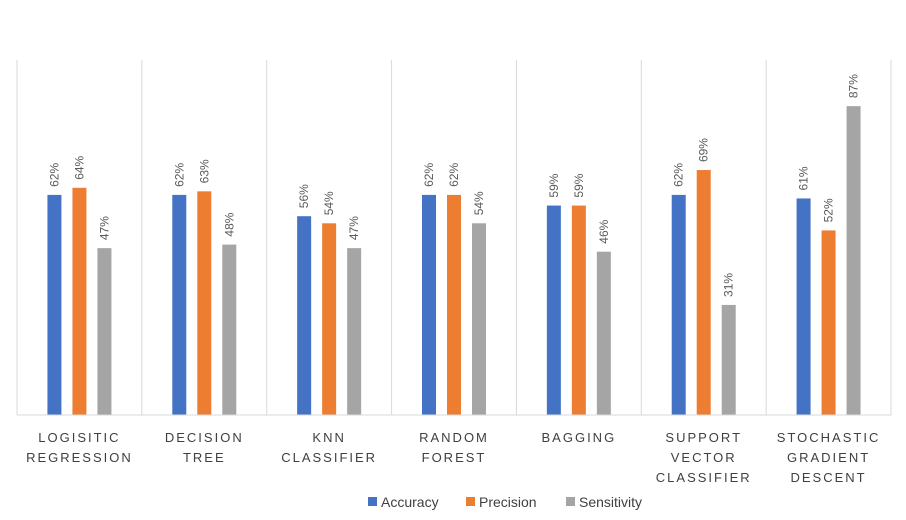 This screenshot has height=520, width=906. What do you see at coordinates (829, 457) in the screenshot?
I see `category-label: STOCHASTIC GRADIENT DESCENT` at bounding box center [829, 457].